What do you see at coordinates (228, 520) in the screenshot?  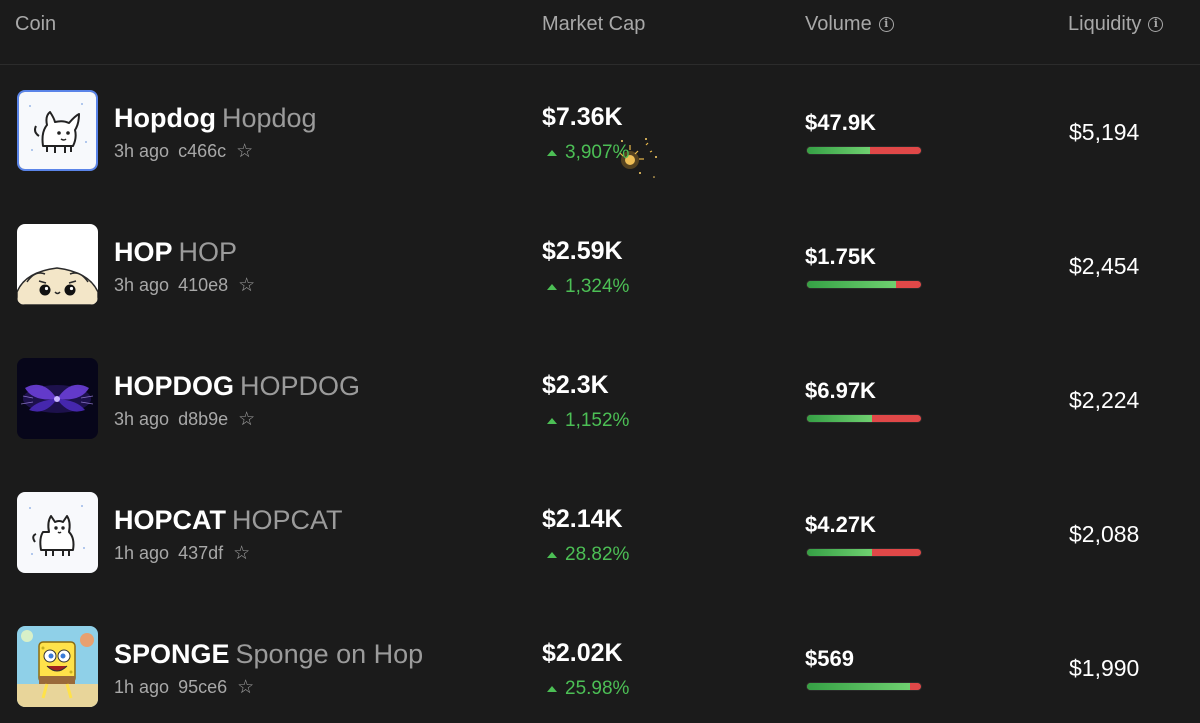 I see `coin-name: HOPCAT HOPCAT` at bounding box center [228, 520].